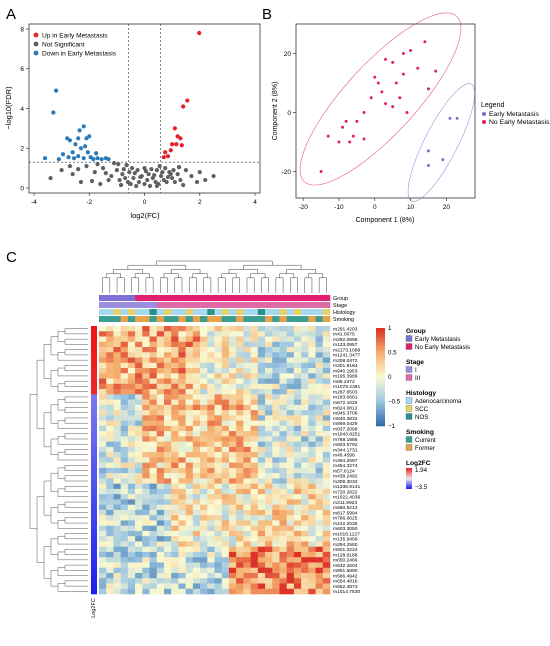  Describe the element at coordinates (153, 305) in the screenshot. I see `annotation-cell-stage` at that location.